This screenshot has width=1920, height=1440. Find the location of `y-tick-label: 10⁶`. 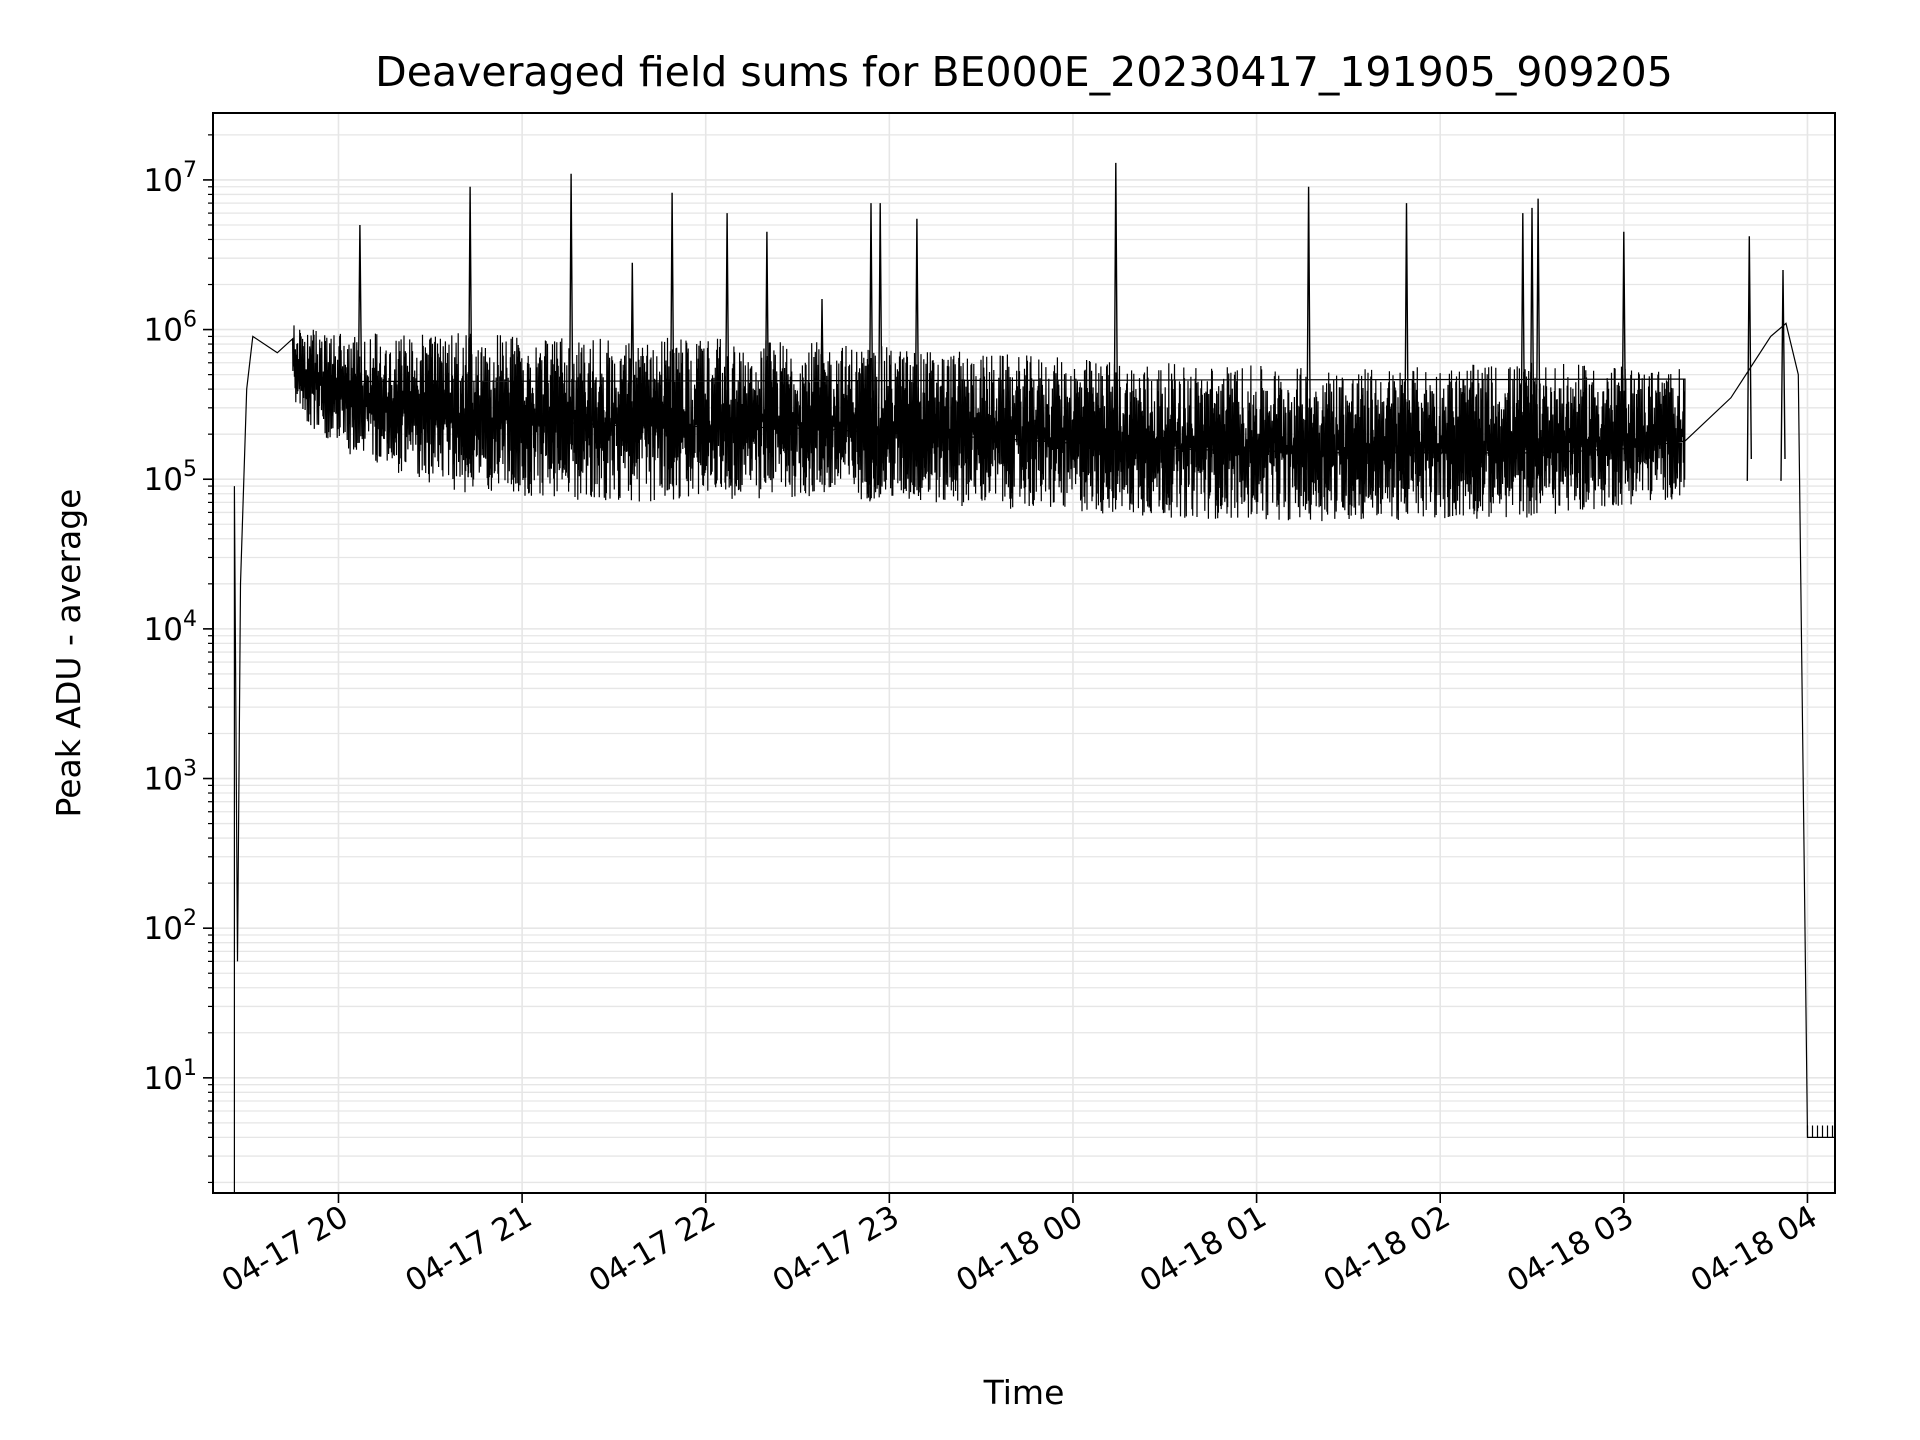

y-tick-label: 10⁶ is located at coordinates (170, 328).